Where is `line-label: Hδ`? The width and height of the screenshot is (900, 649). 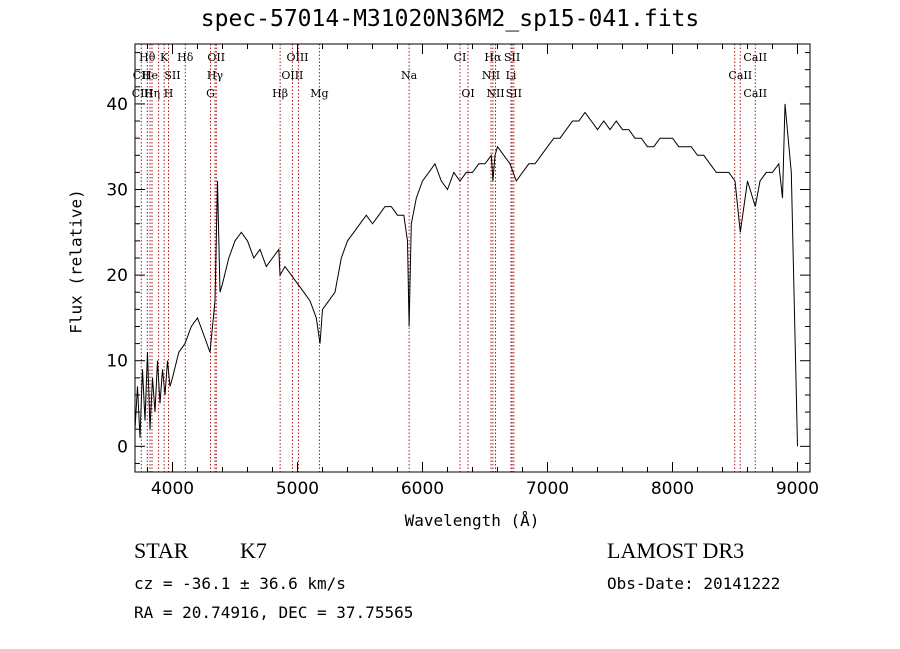
line-label: Hδ is located at coordinates (185, 57).